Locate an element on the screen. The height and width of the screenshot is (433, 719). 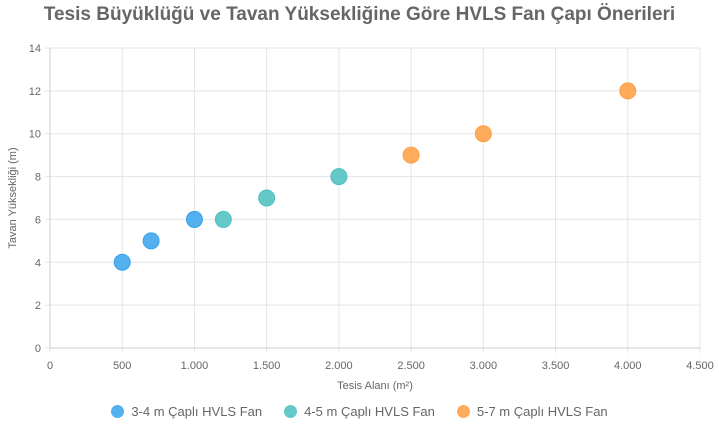
y-tick-label: 2 is located at coordinates (38, 306).